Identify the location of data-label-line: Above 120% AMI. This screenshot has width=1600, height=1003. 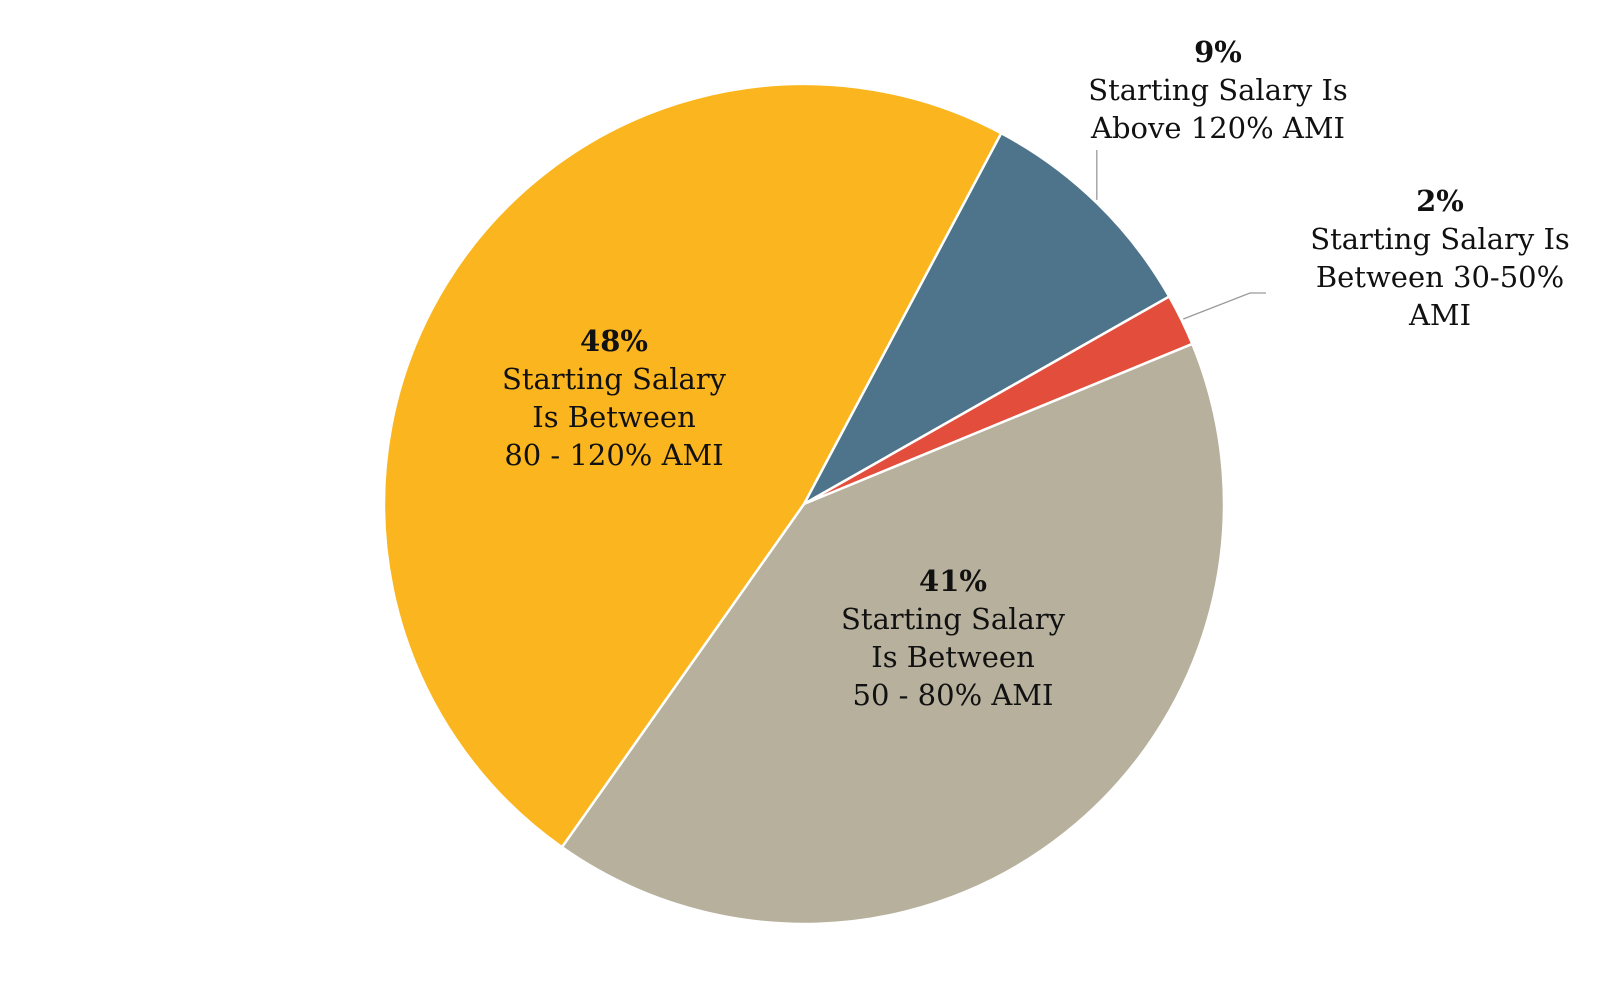
(1217, 128).